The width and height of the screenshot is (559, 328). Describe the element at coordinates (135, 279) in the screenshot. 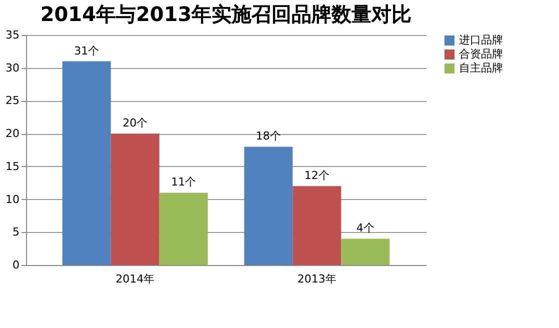

I see `x-tick-label: 2014年` at that location.